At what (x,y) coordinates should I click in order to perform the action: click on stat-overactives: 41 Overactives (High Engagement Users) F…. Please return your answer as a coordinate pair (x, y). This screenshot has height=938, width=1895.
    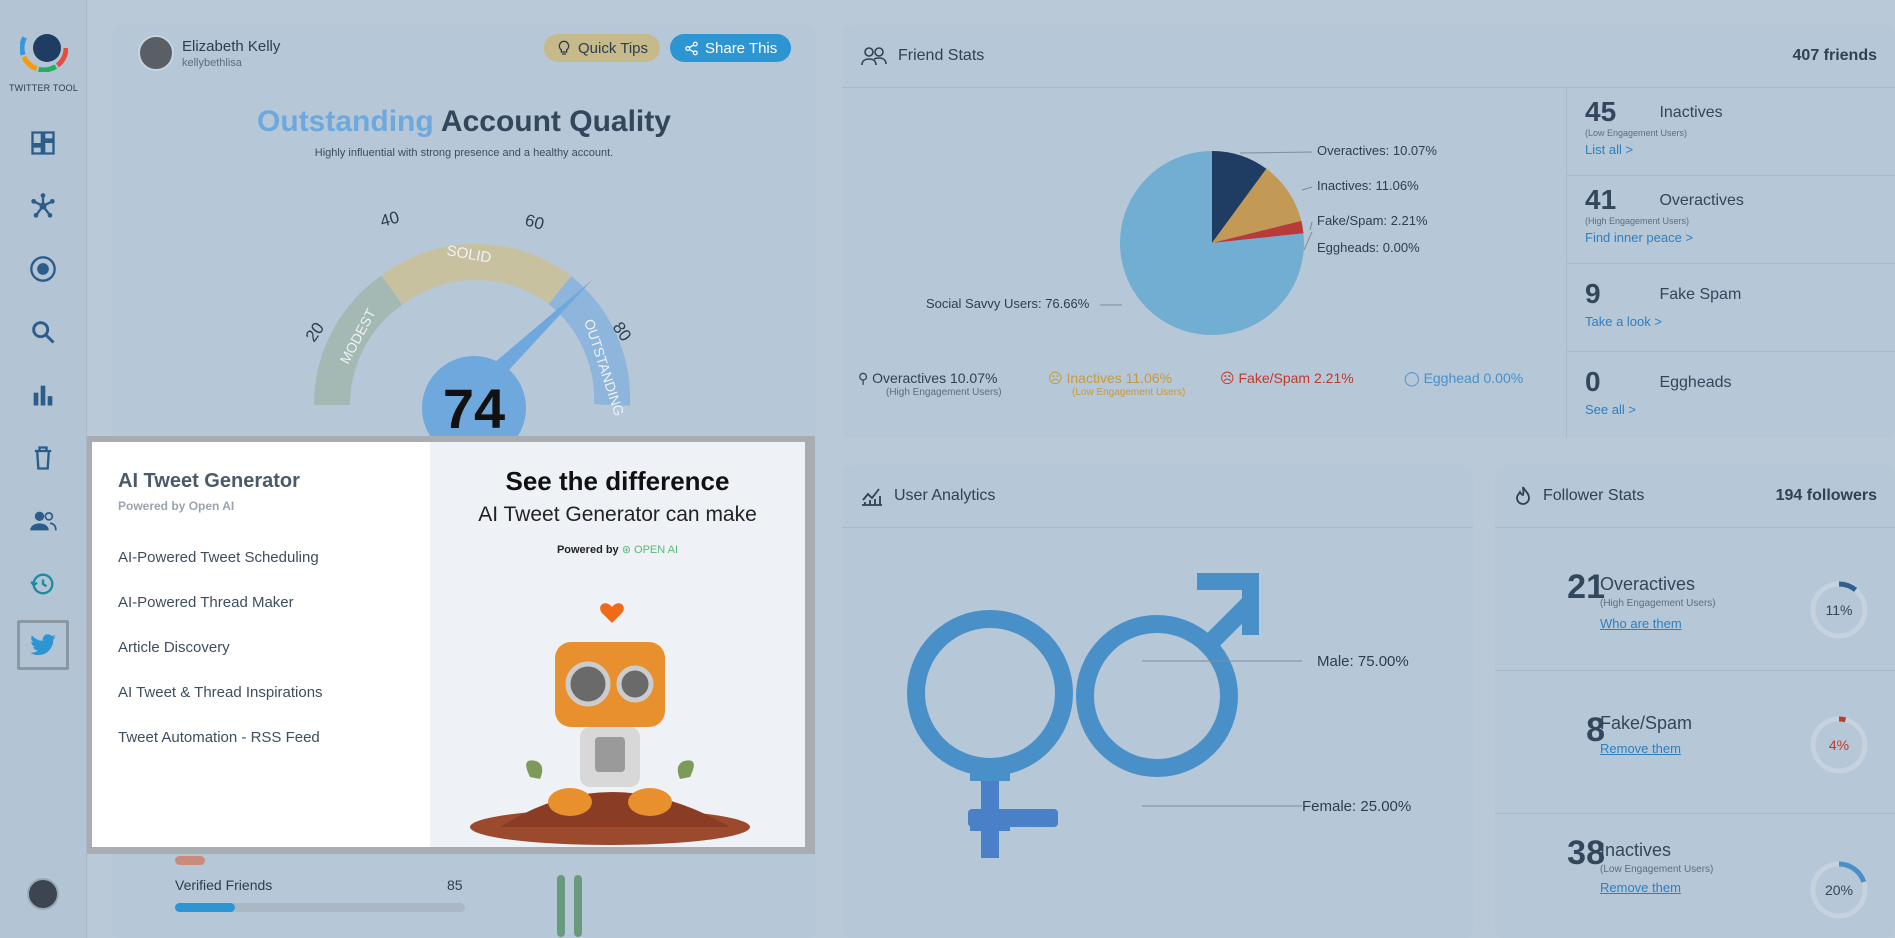
    Looking at the image, I should click on (1731, 220).